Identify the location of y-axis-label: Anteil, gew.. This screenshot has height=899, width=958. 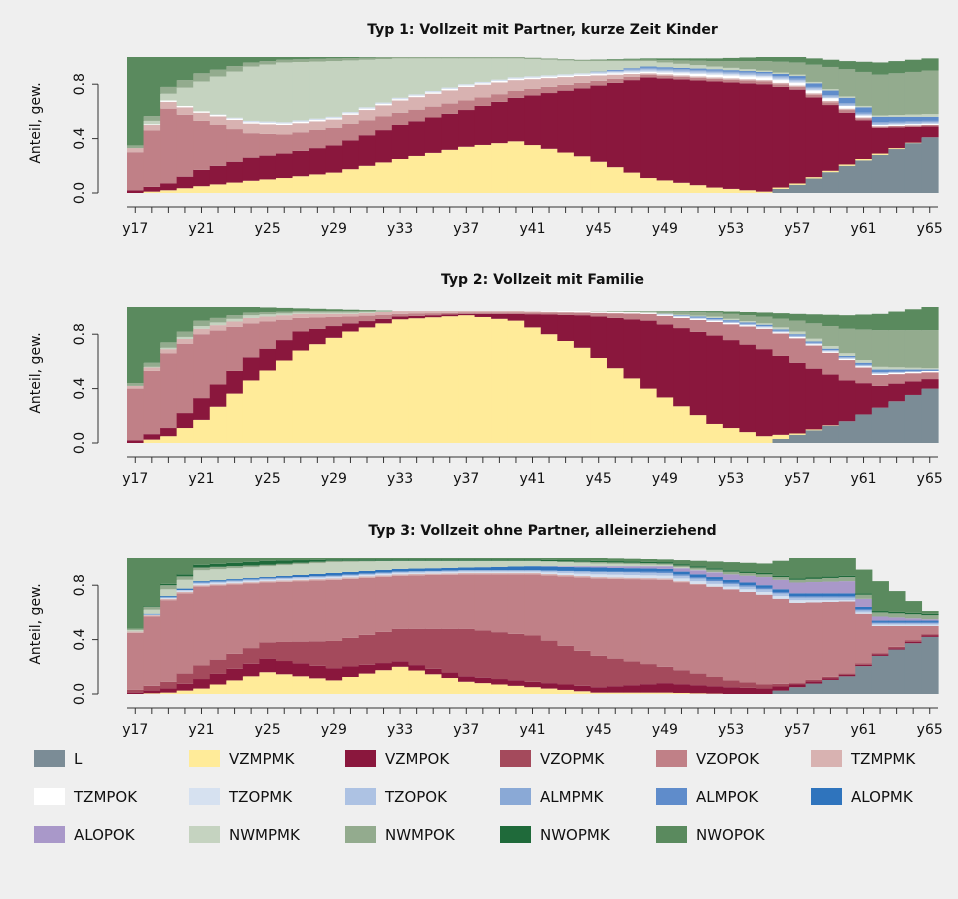
(36, 122).